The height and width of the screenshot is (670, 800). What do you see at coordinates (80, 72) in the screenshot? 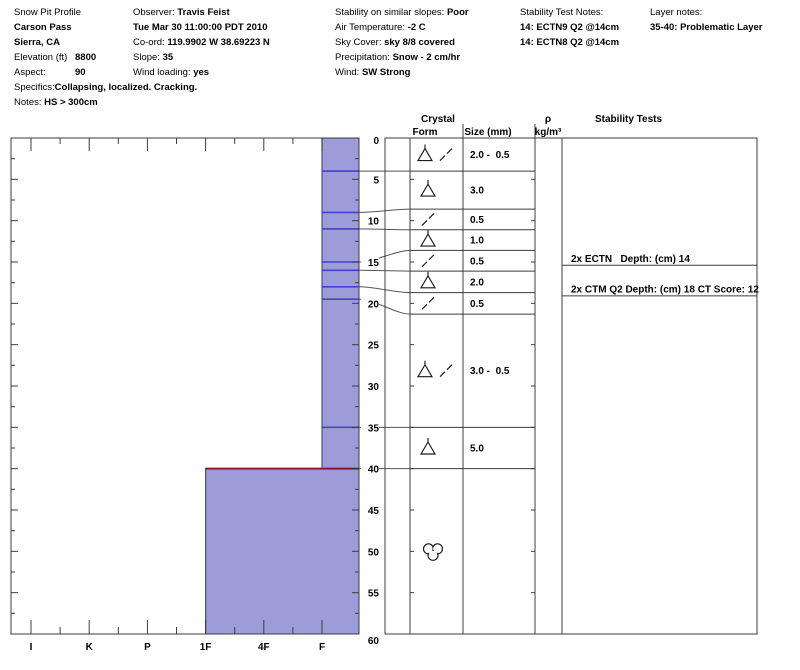
I see `info-value: 90` at bounding box center [80, 72].